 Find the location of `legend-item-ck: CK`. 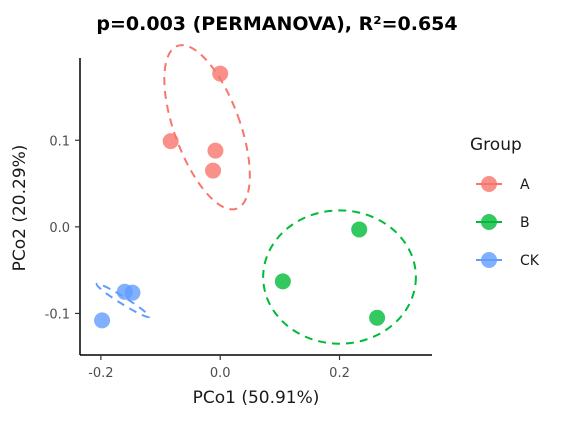

legend-item-ck: CK is located at coordinates (508, 260).